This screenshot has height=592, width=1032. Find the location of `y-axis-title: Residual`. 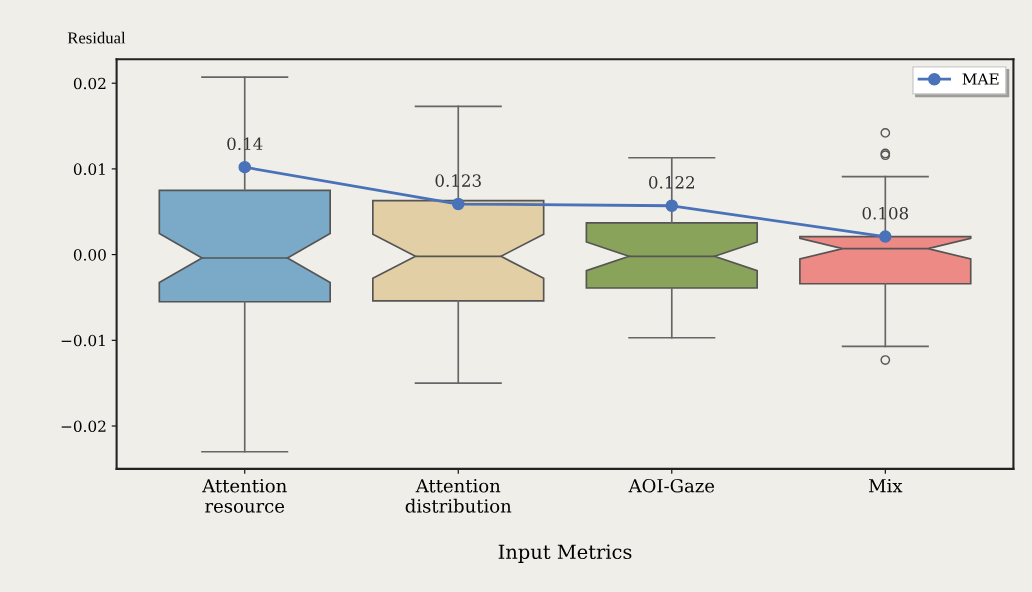

y-axis-title: Residual is located at coordinates (96, 37).